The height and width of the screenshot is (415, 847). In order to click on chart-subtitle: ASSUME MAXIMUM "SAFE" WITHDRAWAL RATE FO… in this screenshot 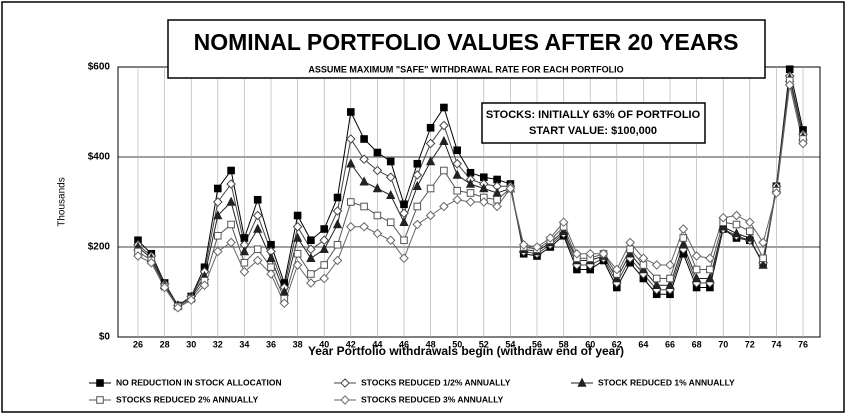, I will do `click(465, 69)`.